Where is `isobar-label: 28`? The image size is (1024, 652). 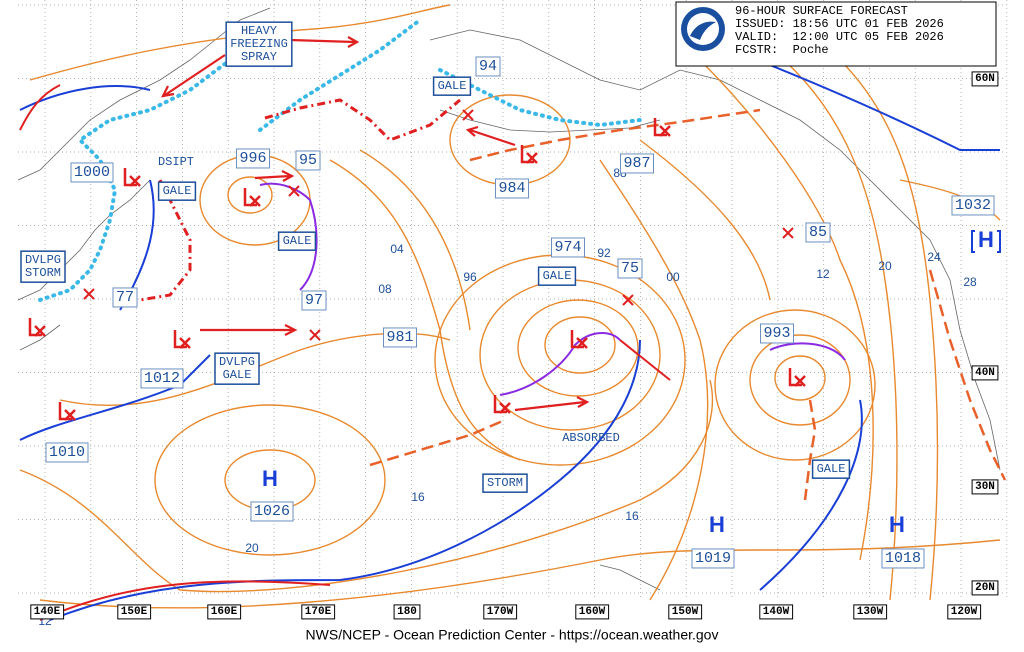
isobar-label: 28 is located at coordinates (970, 282).